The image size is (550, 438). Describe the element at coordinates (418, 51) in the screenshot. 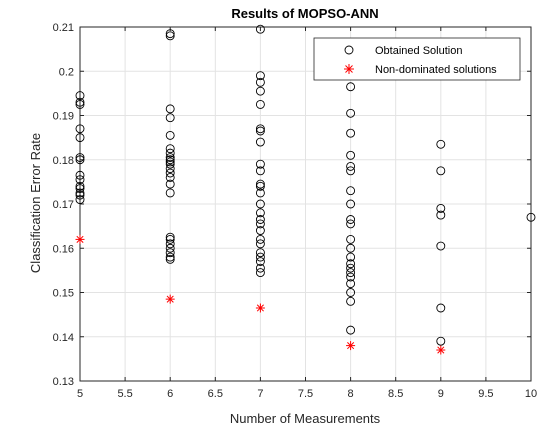

I see `legend-label-obtained: Obtained Solution` at that location.